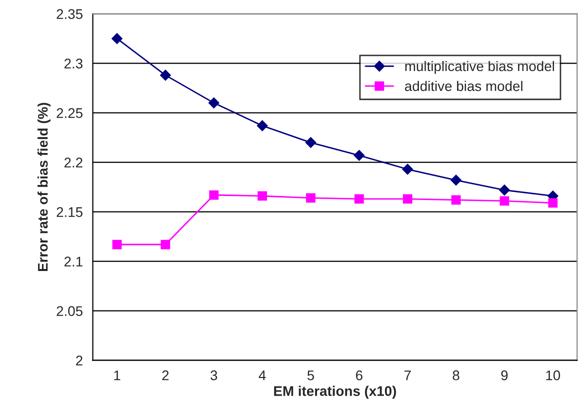 The image size is (580, 419). What do you see at coordinates (359, 375) in the screenshot?
I see `x-tick-label: 6` at bounding box center [359, 375].